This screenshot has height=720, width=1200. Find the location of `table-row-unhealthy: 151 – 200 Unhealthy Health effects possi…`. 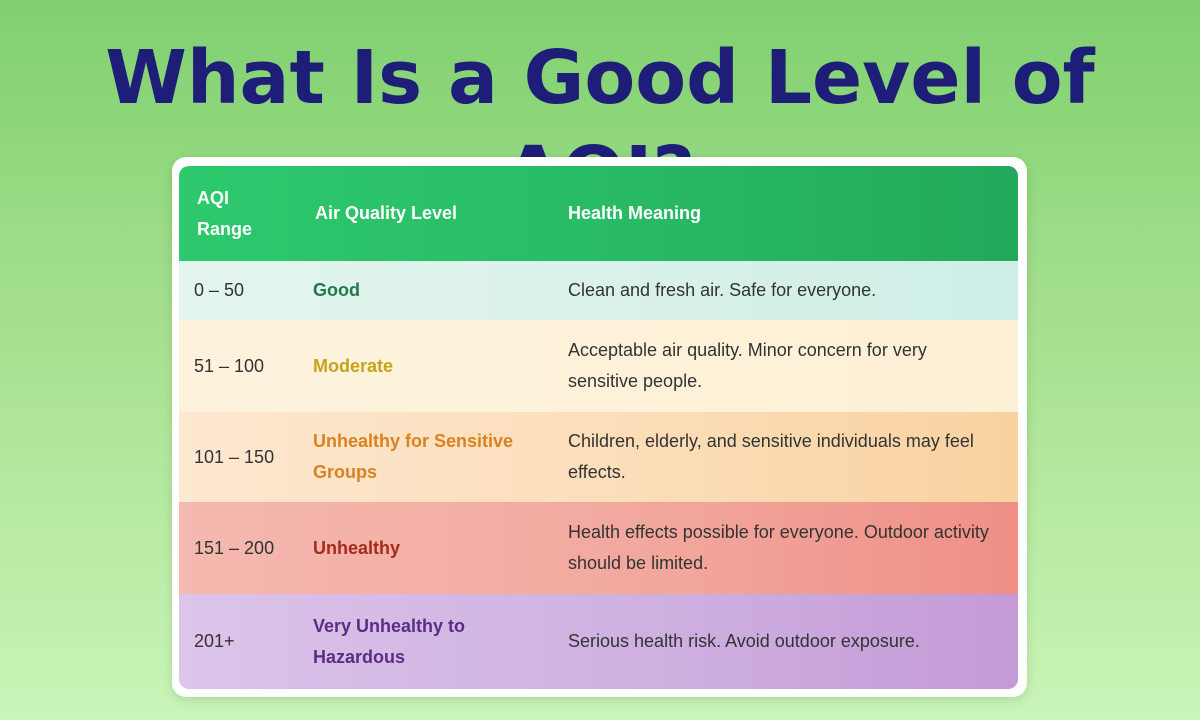

table-row-unhealthy: 151 – 200 Unhealthy Health effects possi… is located at coordinates (598, 548).